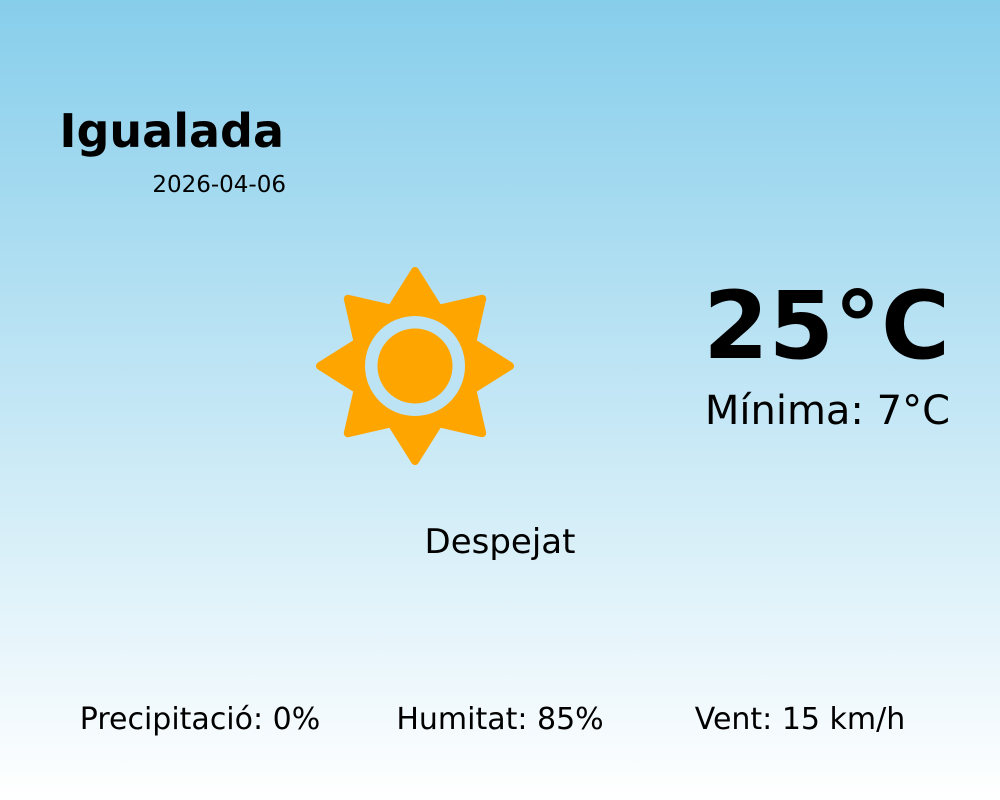  What do you see at coordinates (500, 542) in the screenshot?
I see `weather-condition: Despejat` at bounding box center [500, 542].